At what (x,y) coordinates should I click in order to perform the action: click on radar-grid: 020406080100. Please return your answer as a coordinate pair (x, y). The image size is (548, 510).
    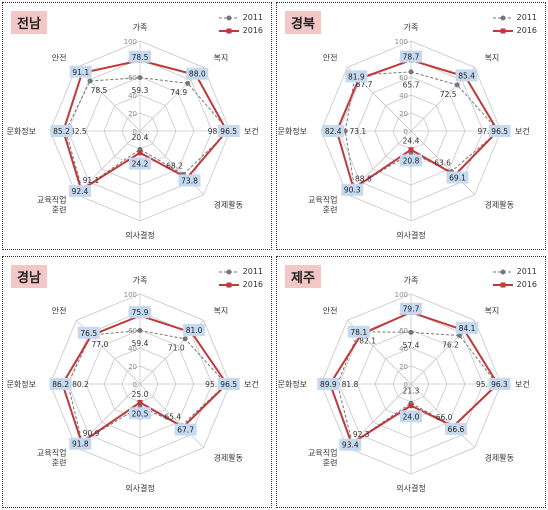
    Looking at the image, I should click on (411, 130).